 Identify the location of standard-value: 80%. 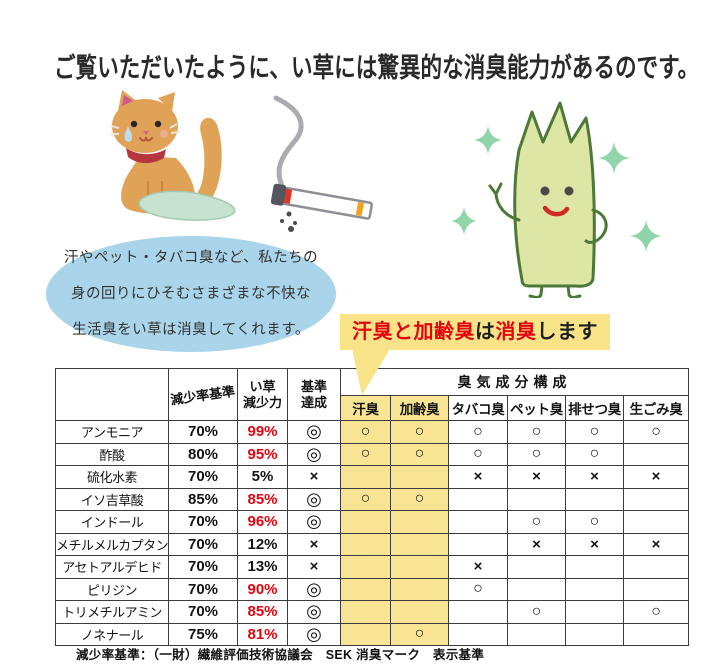
(203, 454).